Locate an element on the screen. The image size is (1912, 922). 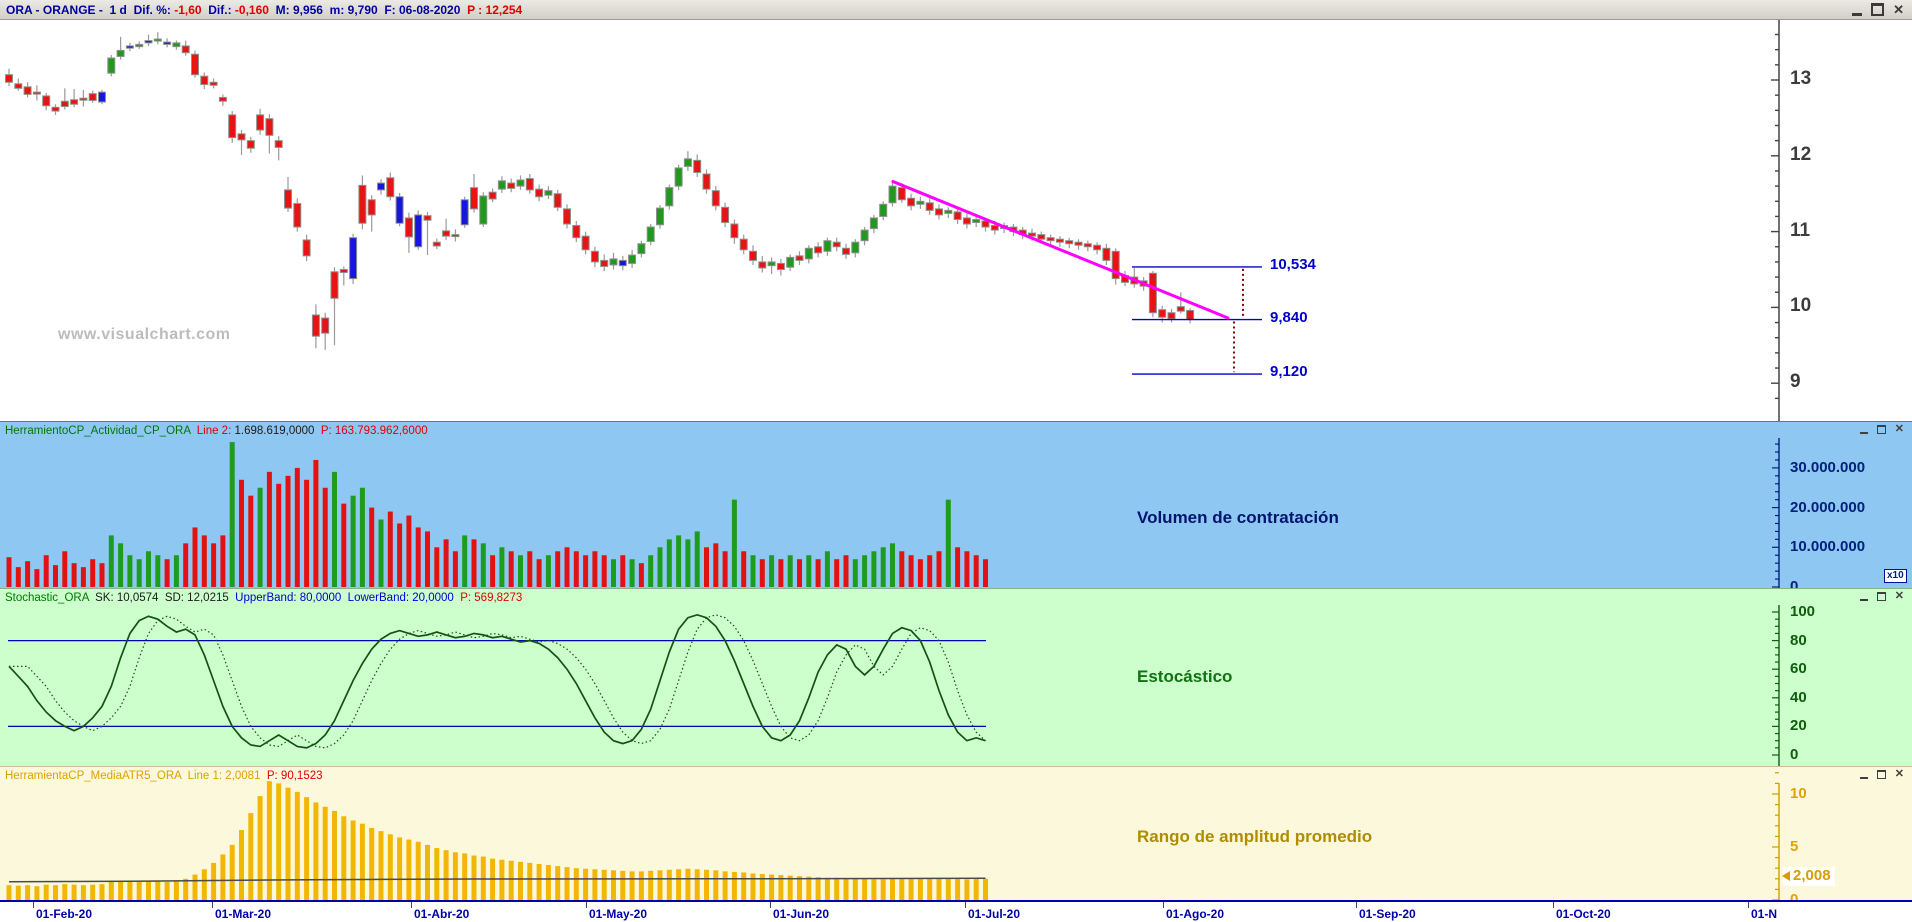
date-label: 01-Sep-20 is located at coordinates (1387, 914).